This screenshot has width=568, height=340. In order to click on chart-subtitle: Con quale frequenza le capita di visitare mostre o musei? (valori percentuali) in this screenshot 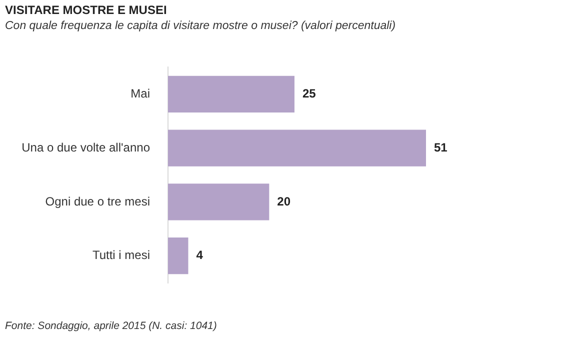, I will do `click(200, 26)`.